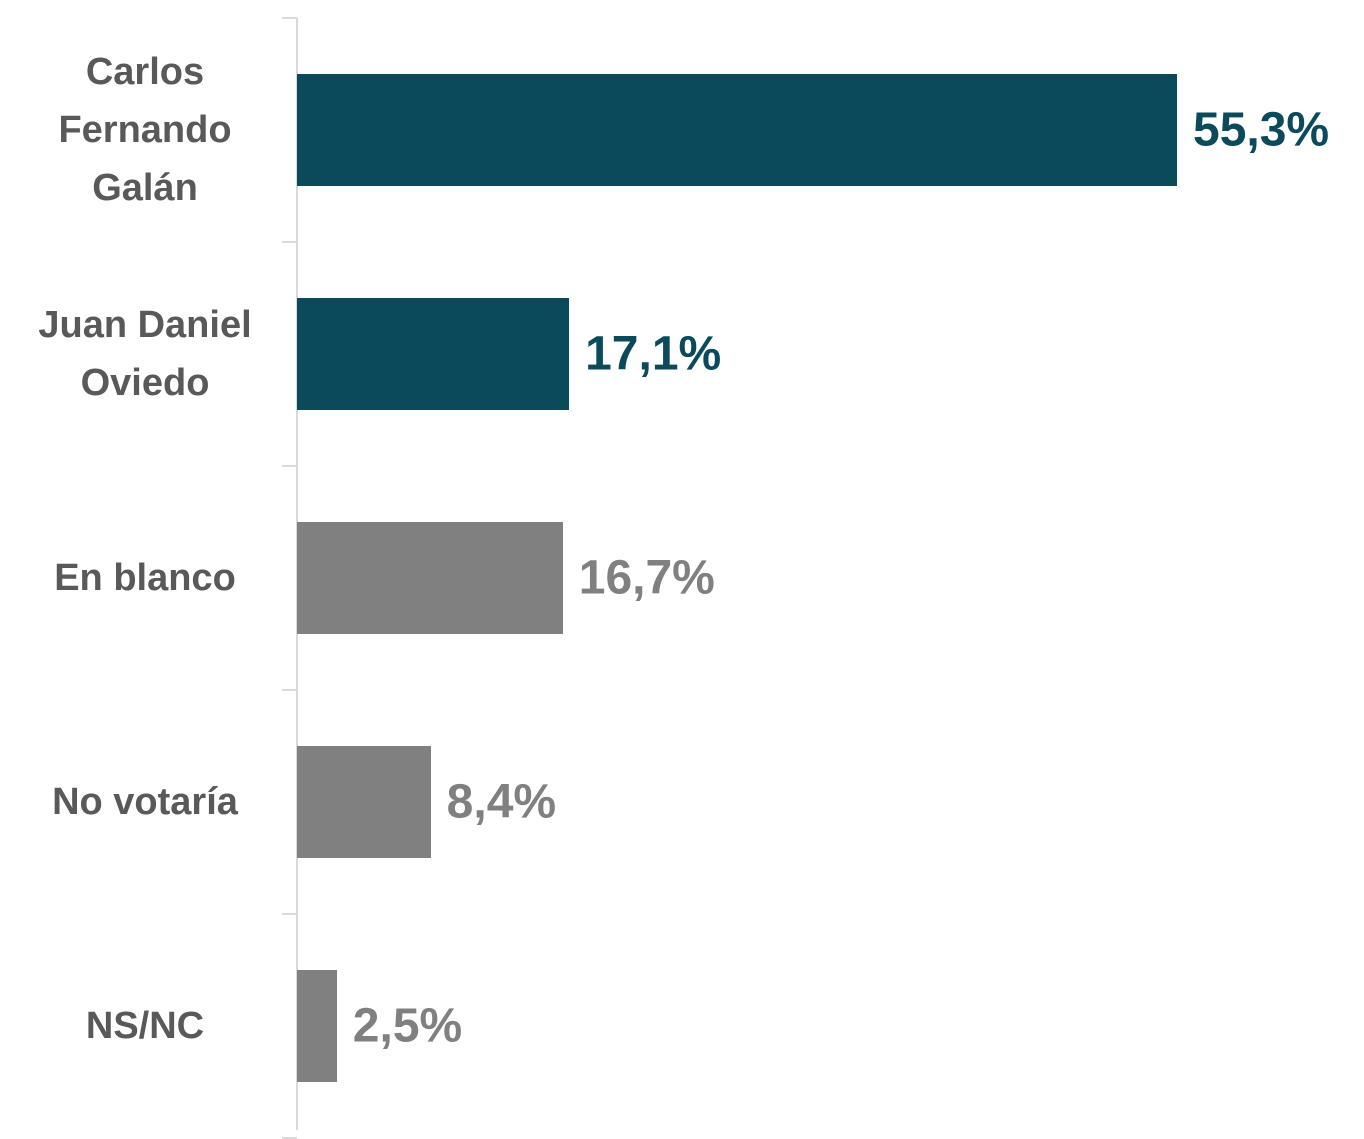  What do you see at coordinates (145, 130) in the screenshot?
I see `category-label: Carlos Fernando Galán` at bounding box center [145, 130].